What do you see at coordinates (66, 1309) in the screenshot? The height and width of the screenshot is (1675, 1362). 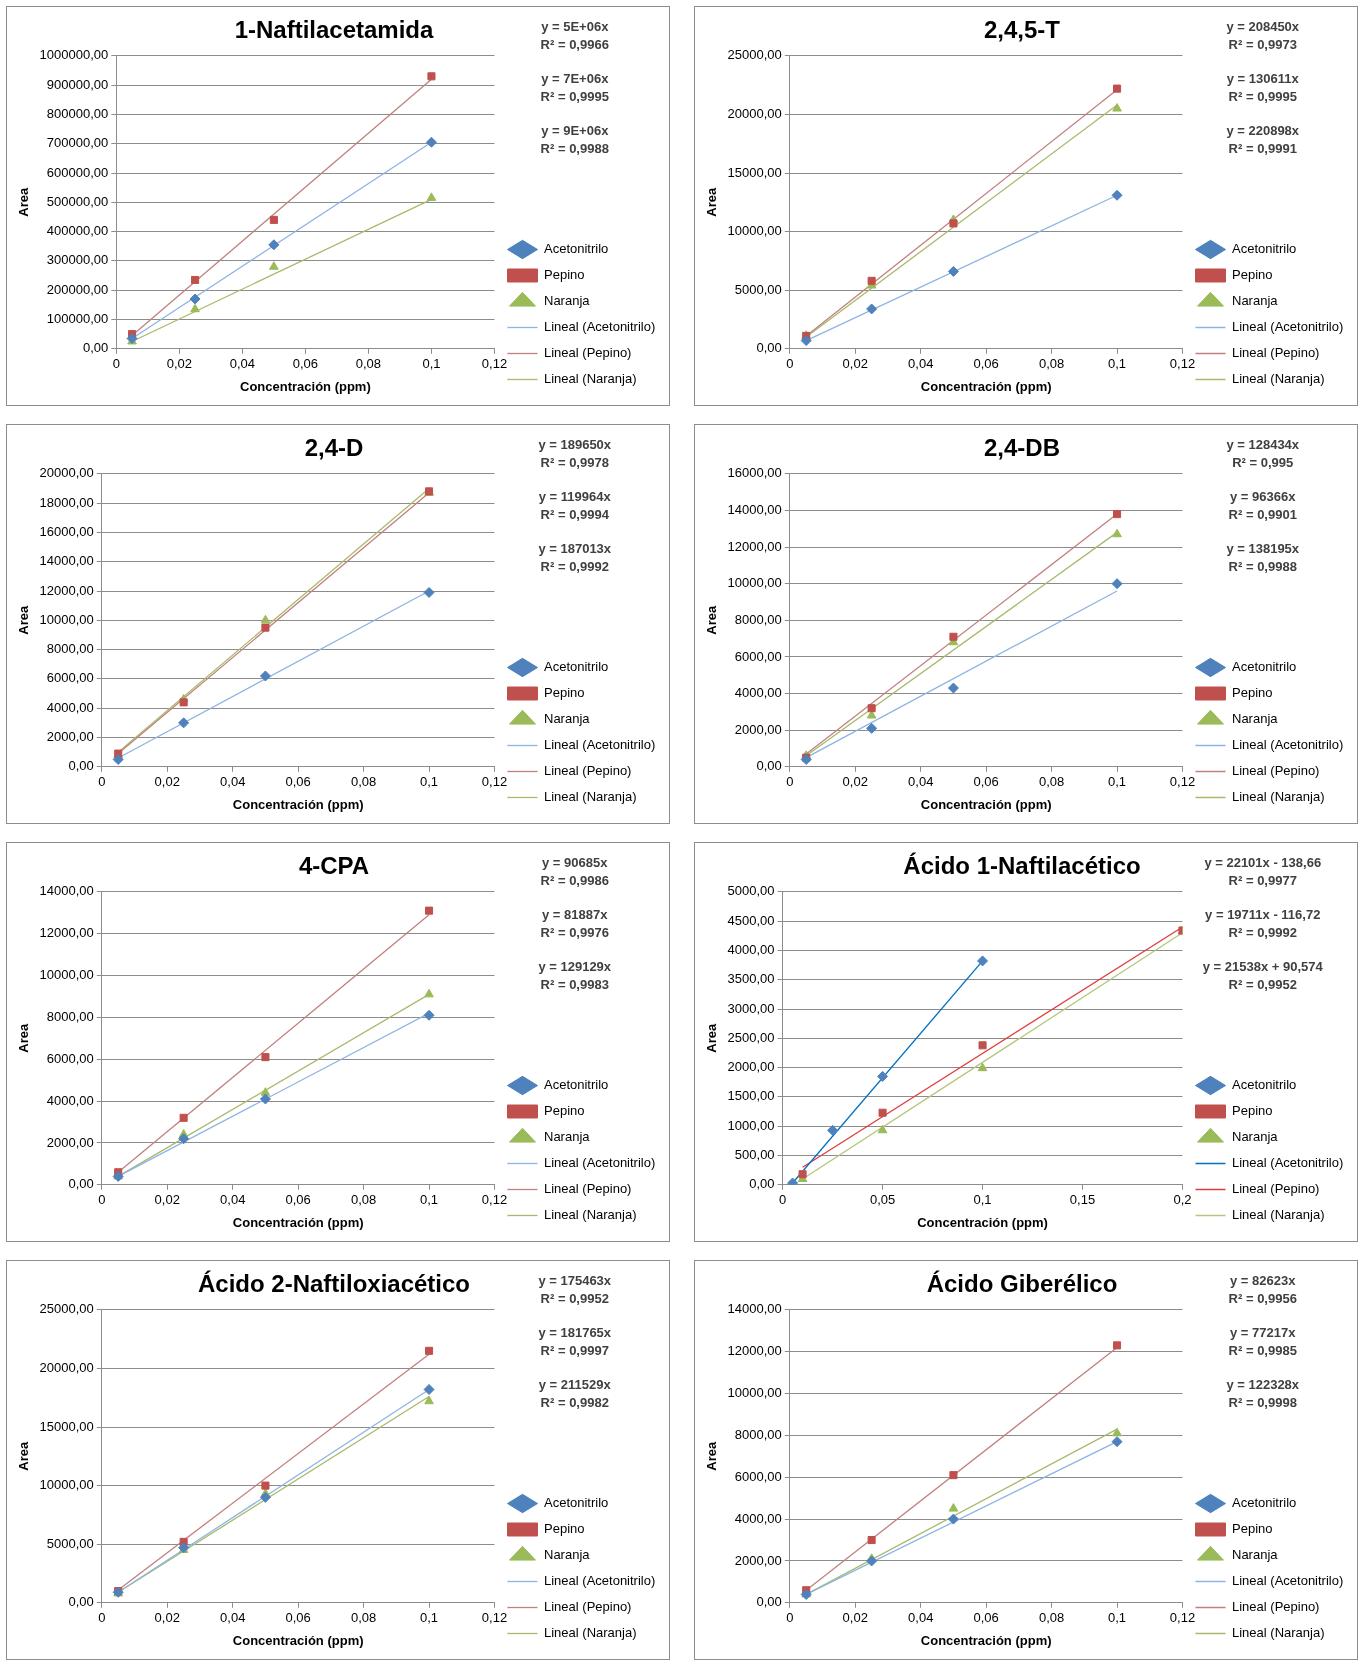 I see `y-tick-label: 25000,00` at bounding box center [66, 1309].